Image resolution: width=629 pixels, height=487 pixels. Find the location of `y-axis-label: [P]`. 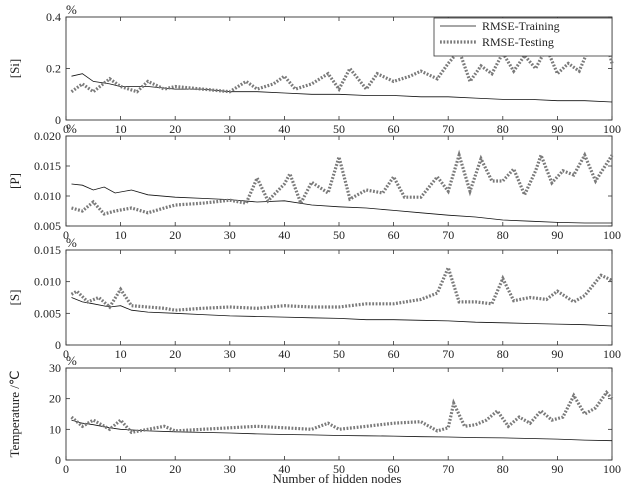

y-axis-label: [P] is located at coordinates (14, 181).